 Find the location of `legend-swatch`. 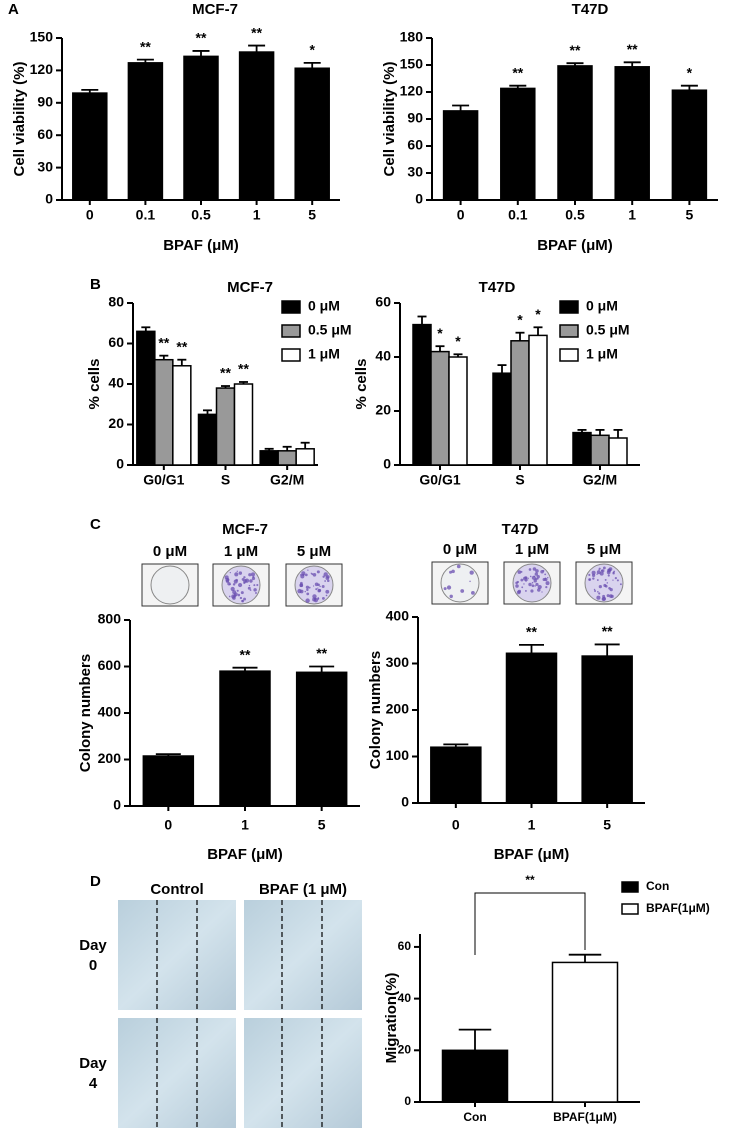

legend-swatch is located at coordinates (291, 355).